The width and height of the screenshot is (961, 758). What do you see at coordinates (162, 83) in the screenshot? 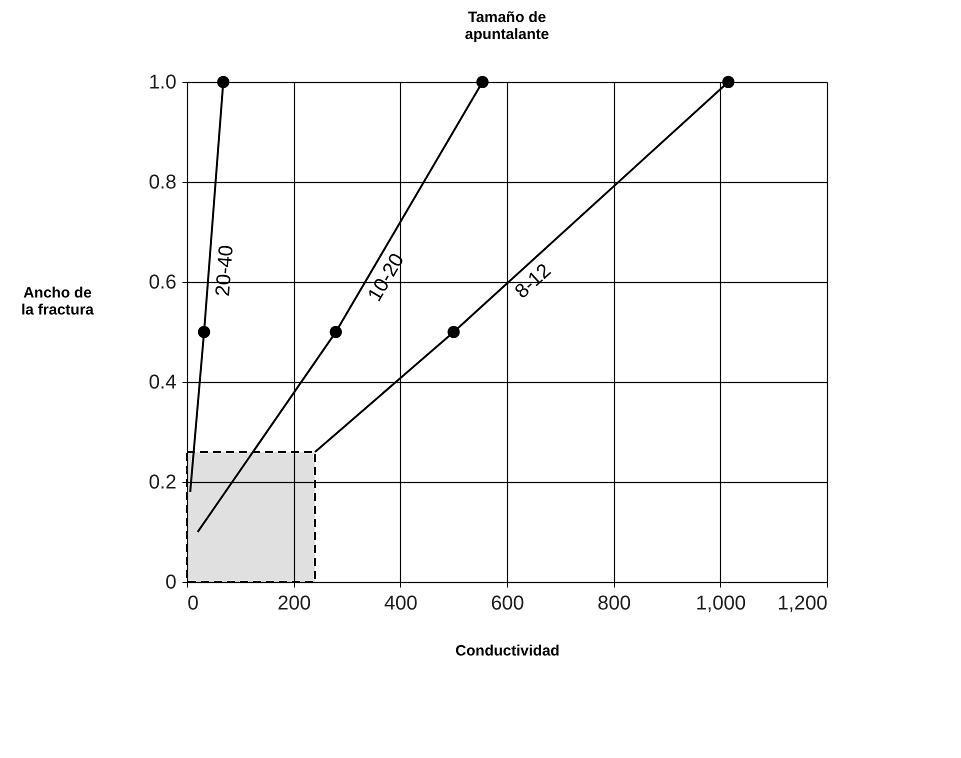
I see `y-tick-label: 1.0` at bounding box center [162, 83].